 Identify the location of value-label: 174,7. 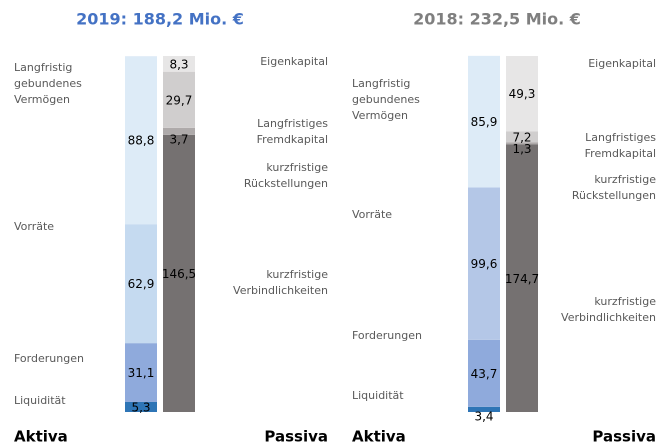
(522, 279).